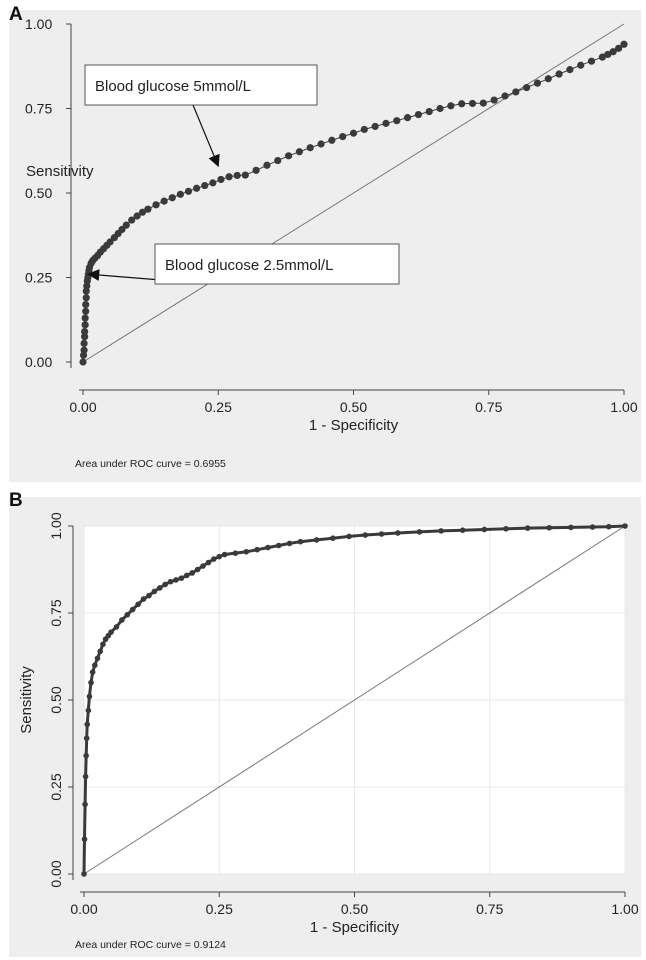 This screenshot has height=960, width=646. What do you see at coordinates (56, 525) in the screenshot?
I see `y-tick-label: 1.00` at bounding box center [56, 525].